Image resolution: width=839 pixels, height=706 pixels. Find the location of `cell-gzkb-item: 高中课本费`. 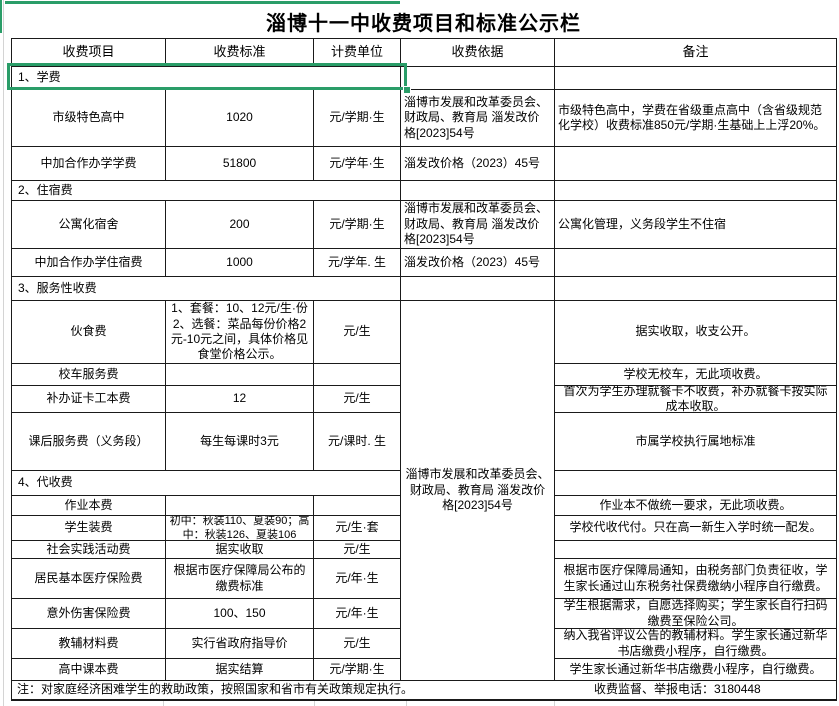

cell-gzkb-item: 高中课本费 is located at coordinates (88, 669).